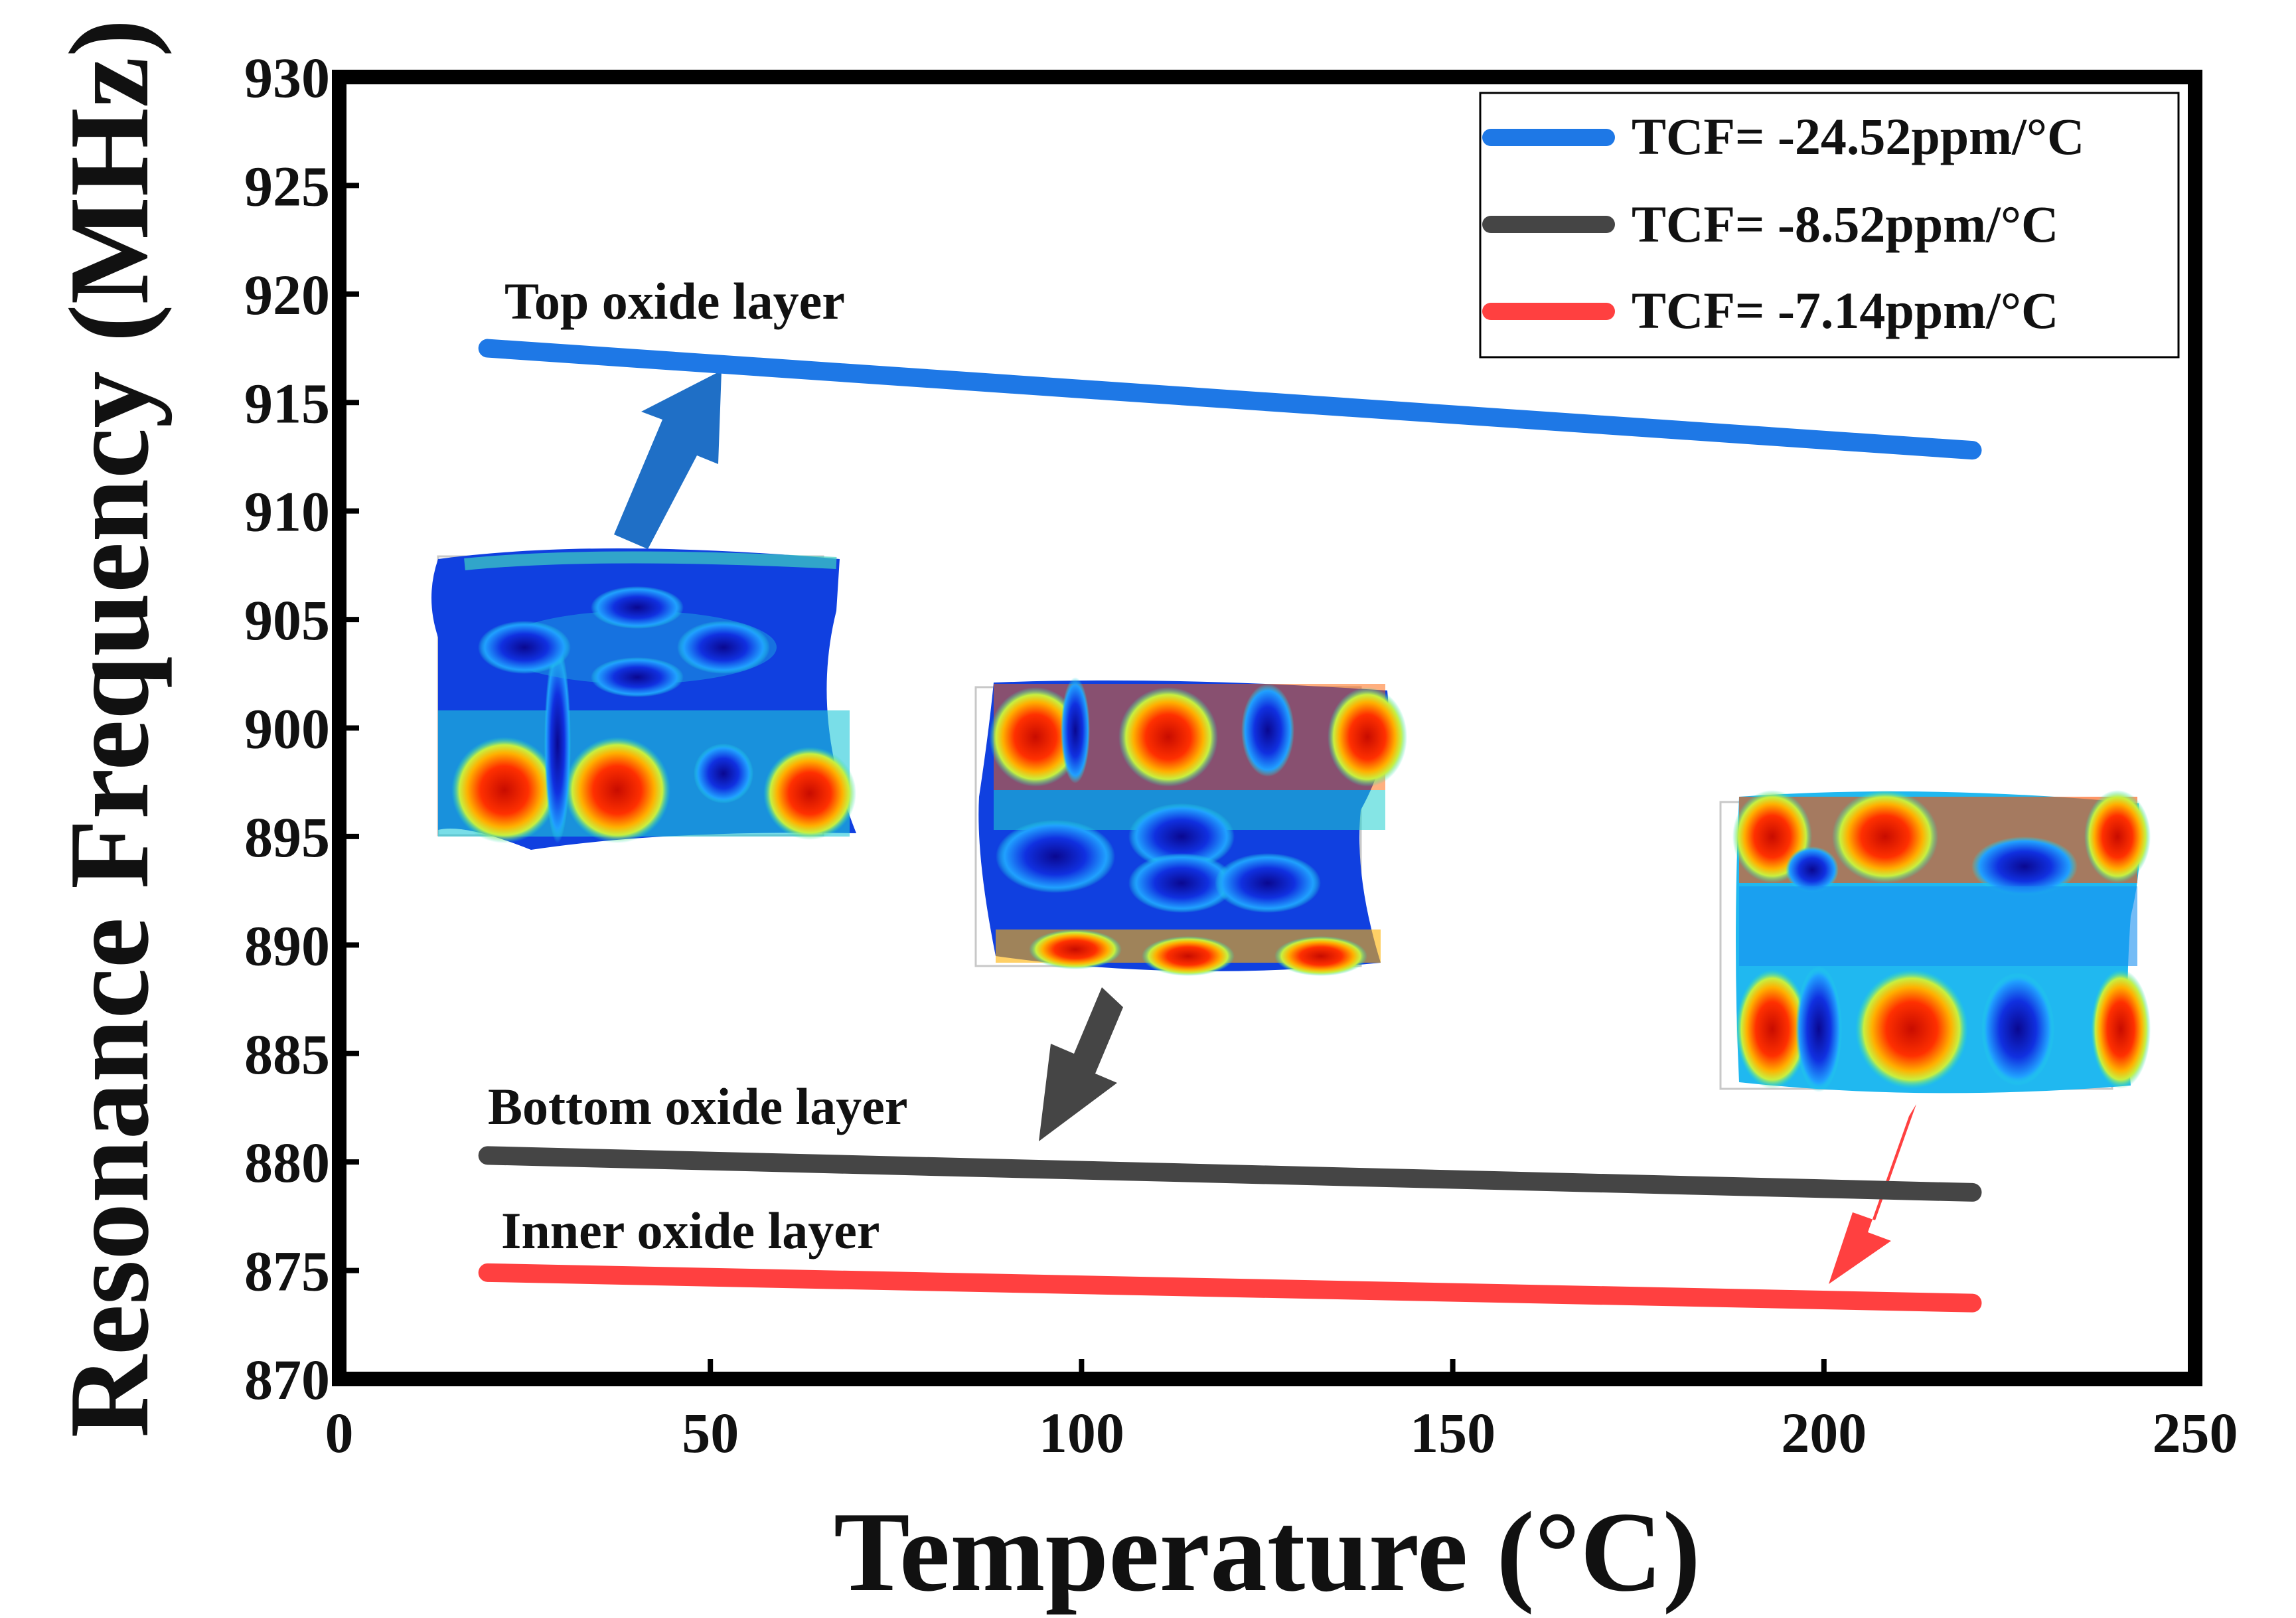 The image size is (2296, 1618). Describe the element at coordinates (1845, 310) in the screenshot. I see `legend-label-3: TCF= -7.14ppm/°C` at that location.